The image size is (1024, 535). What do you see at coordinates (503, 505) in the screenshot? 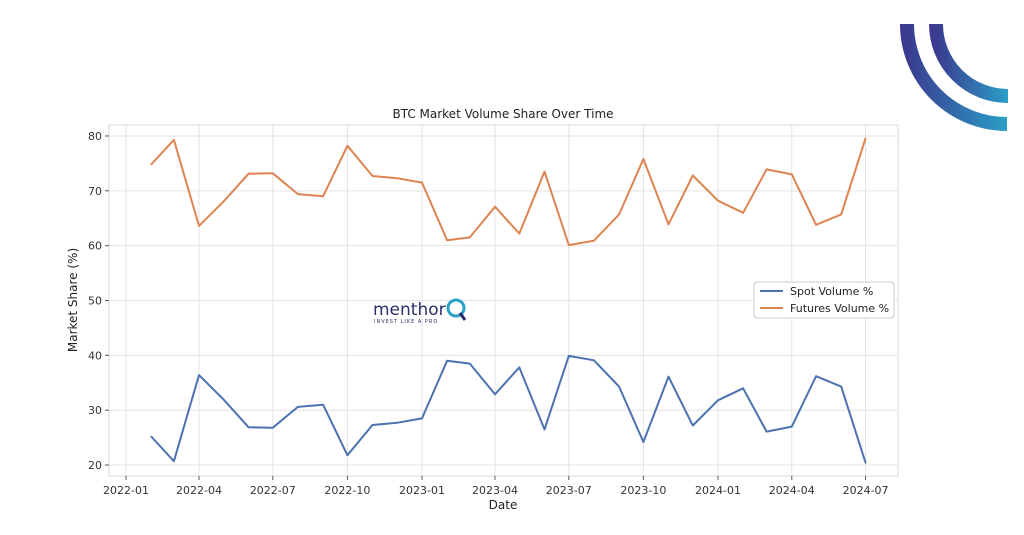
I see `x-axis-label: Date` at bounding box center [503, 505].